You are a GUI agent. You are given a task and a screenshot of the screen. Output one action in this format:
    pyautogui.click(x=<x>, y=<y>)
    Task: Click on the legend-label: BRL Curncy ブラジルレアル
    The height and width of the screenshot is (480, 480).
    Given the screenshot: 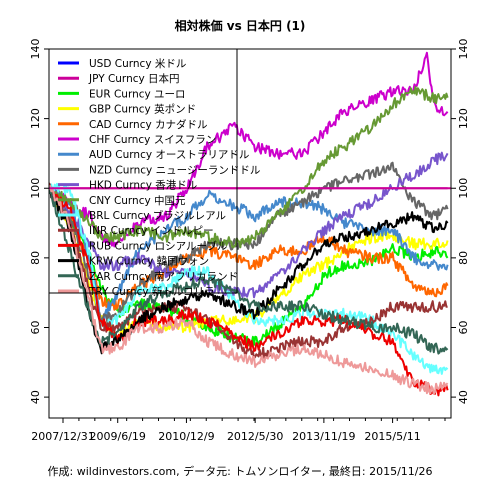 What is the action you would take?
    pyautogui.click(x=157, y=215)
    